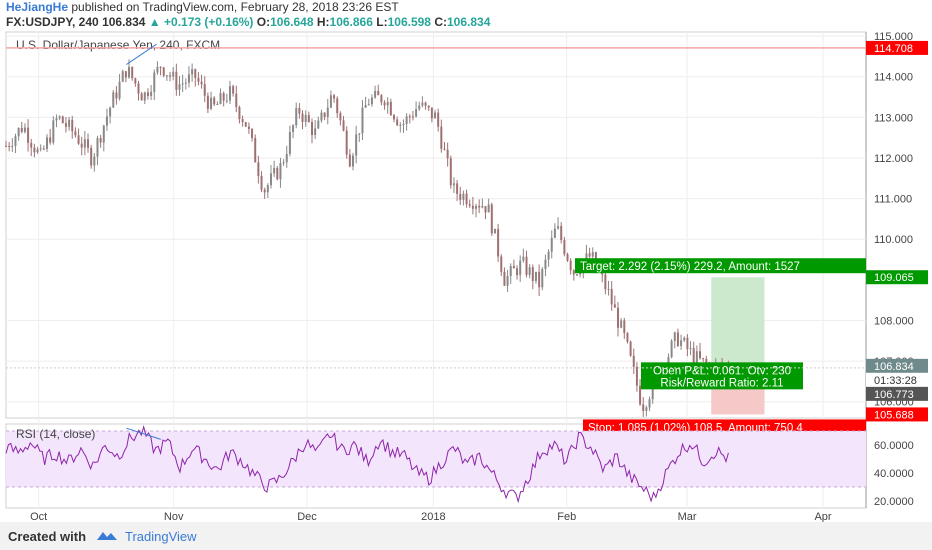 The image size is (932, 550). I want to click on last-price: 106.834, so click(124, 22).